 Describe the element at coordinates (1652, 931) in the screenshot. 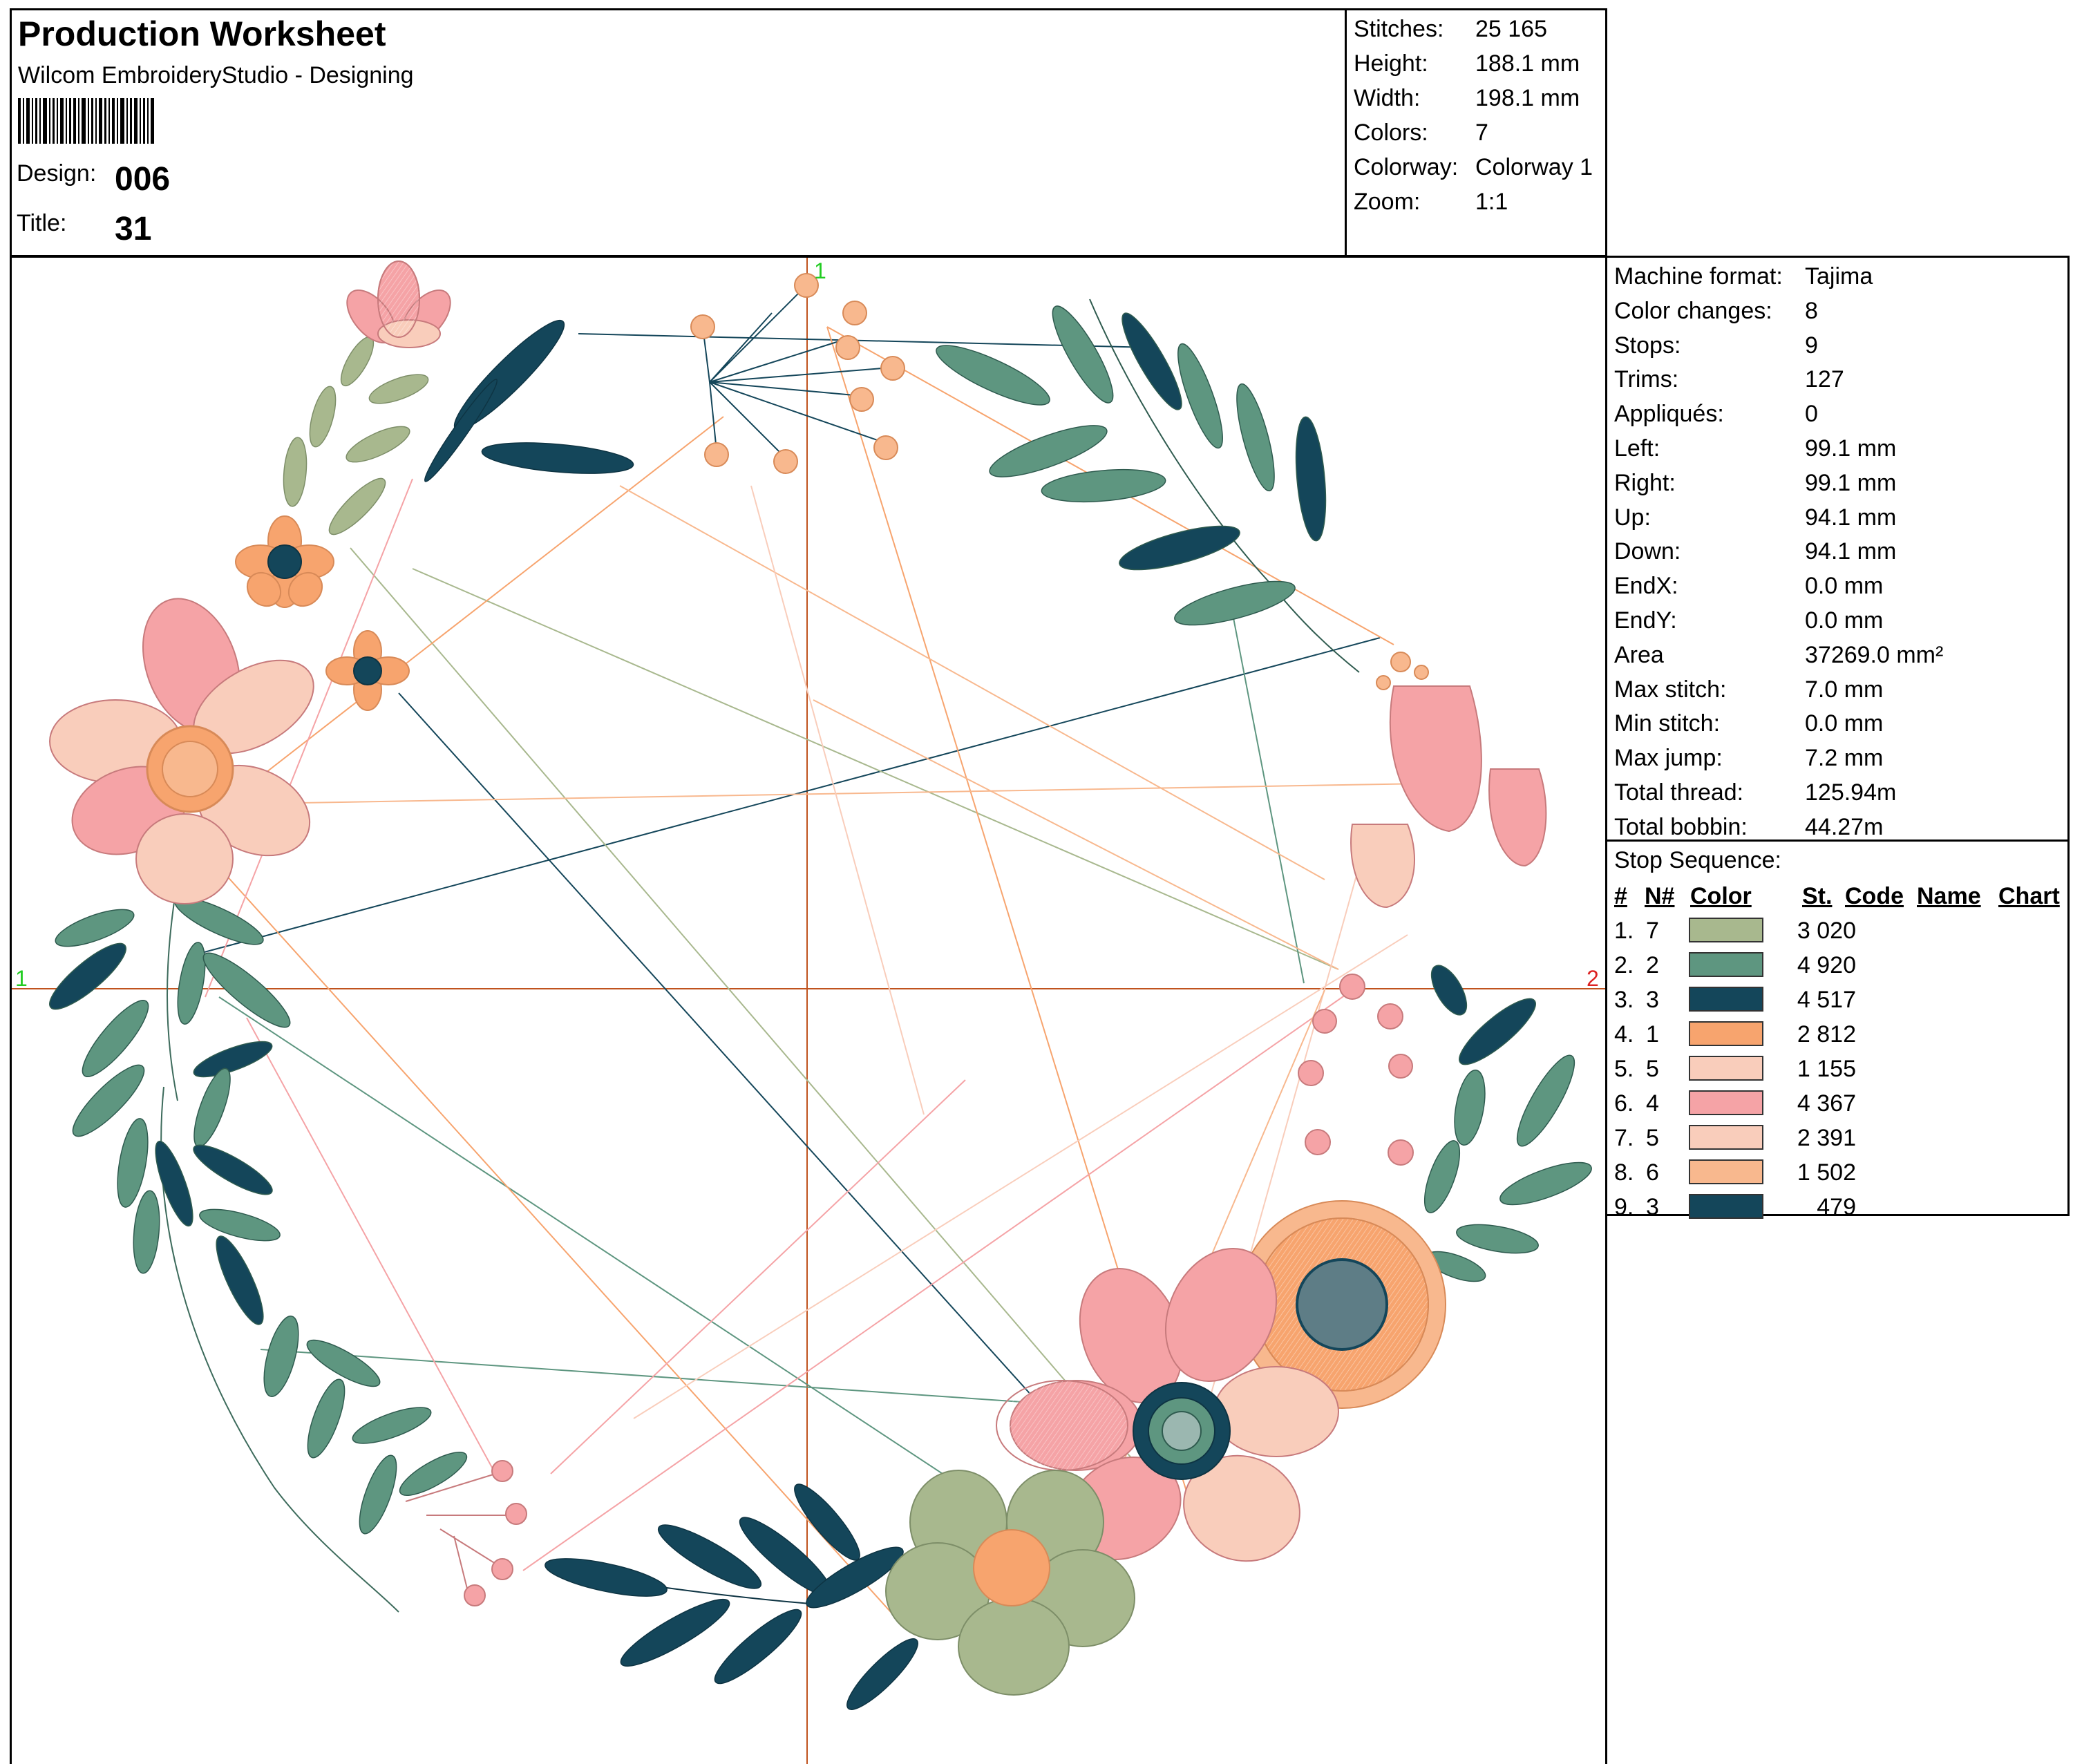

I see `needle-number: 7` at that location.